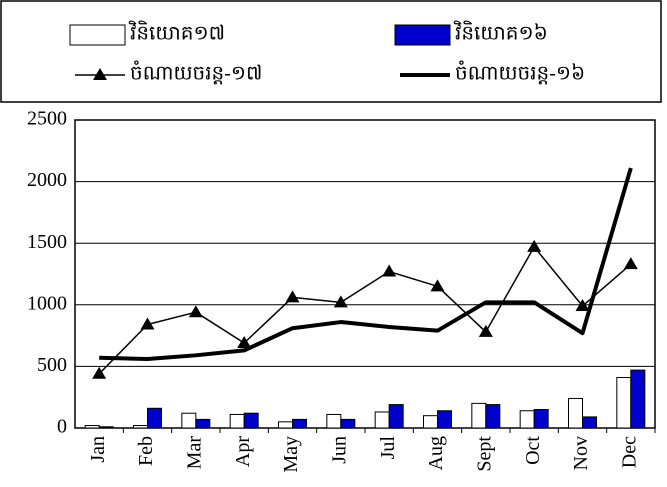 This screenshot has height=487, width=667. I want to click on x-tick-label: Dec, so click(629, 452).